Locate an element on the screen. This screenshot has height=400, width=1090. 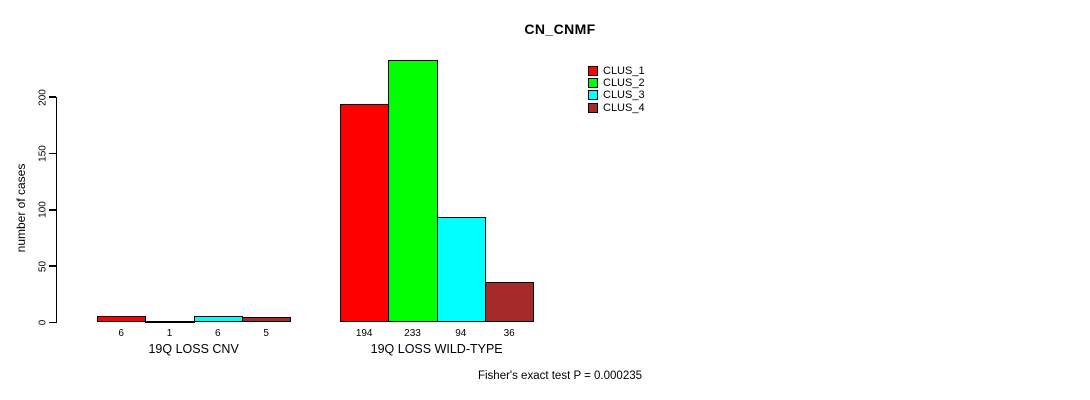
y-tick-label: 0 is located at coordinates (43, 322).